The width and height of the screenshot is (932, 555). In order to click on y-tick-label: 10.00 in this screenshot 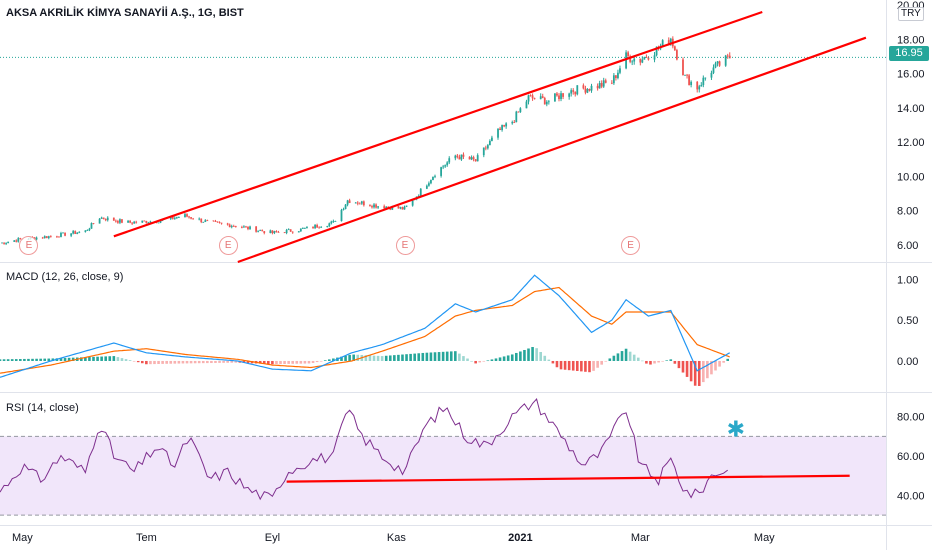, I will do `click(911, 177)`.